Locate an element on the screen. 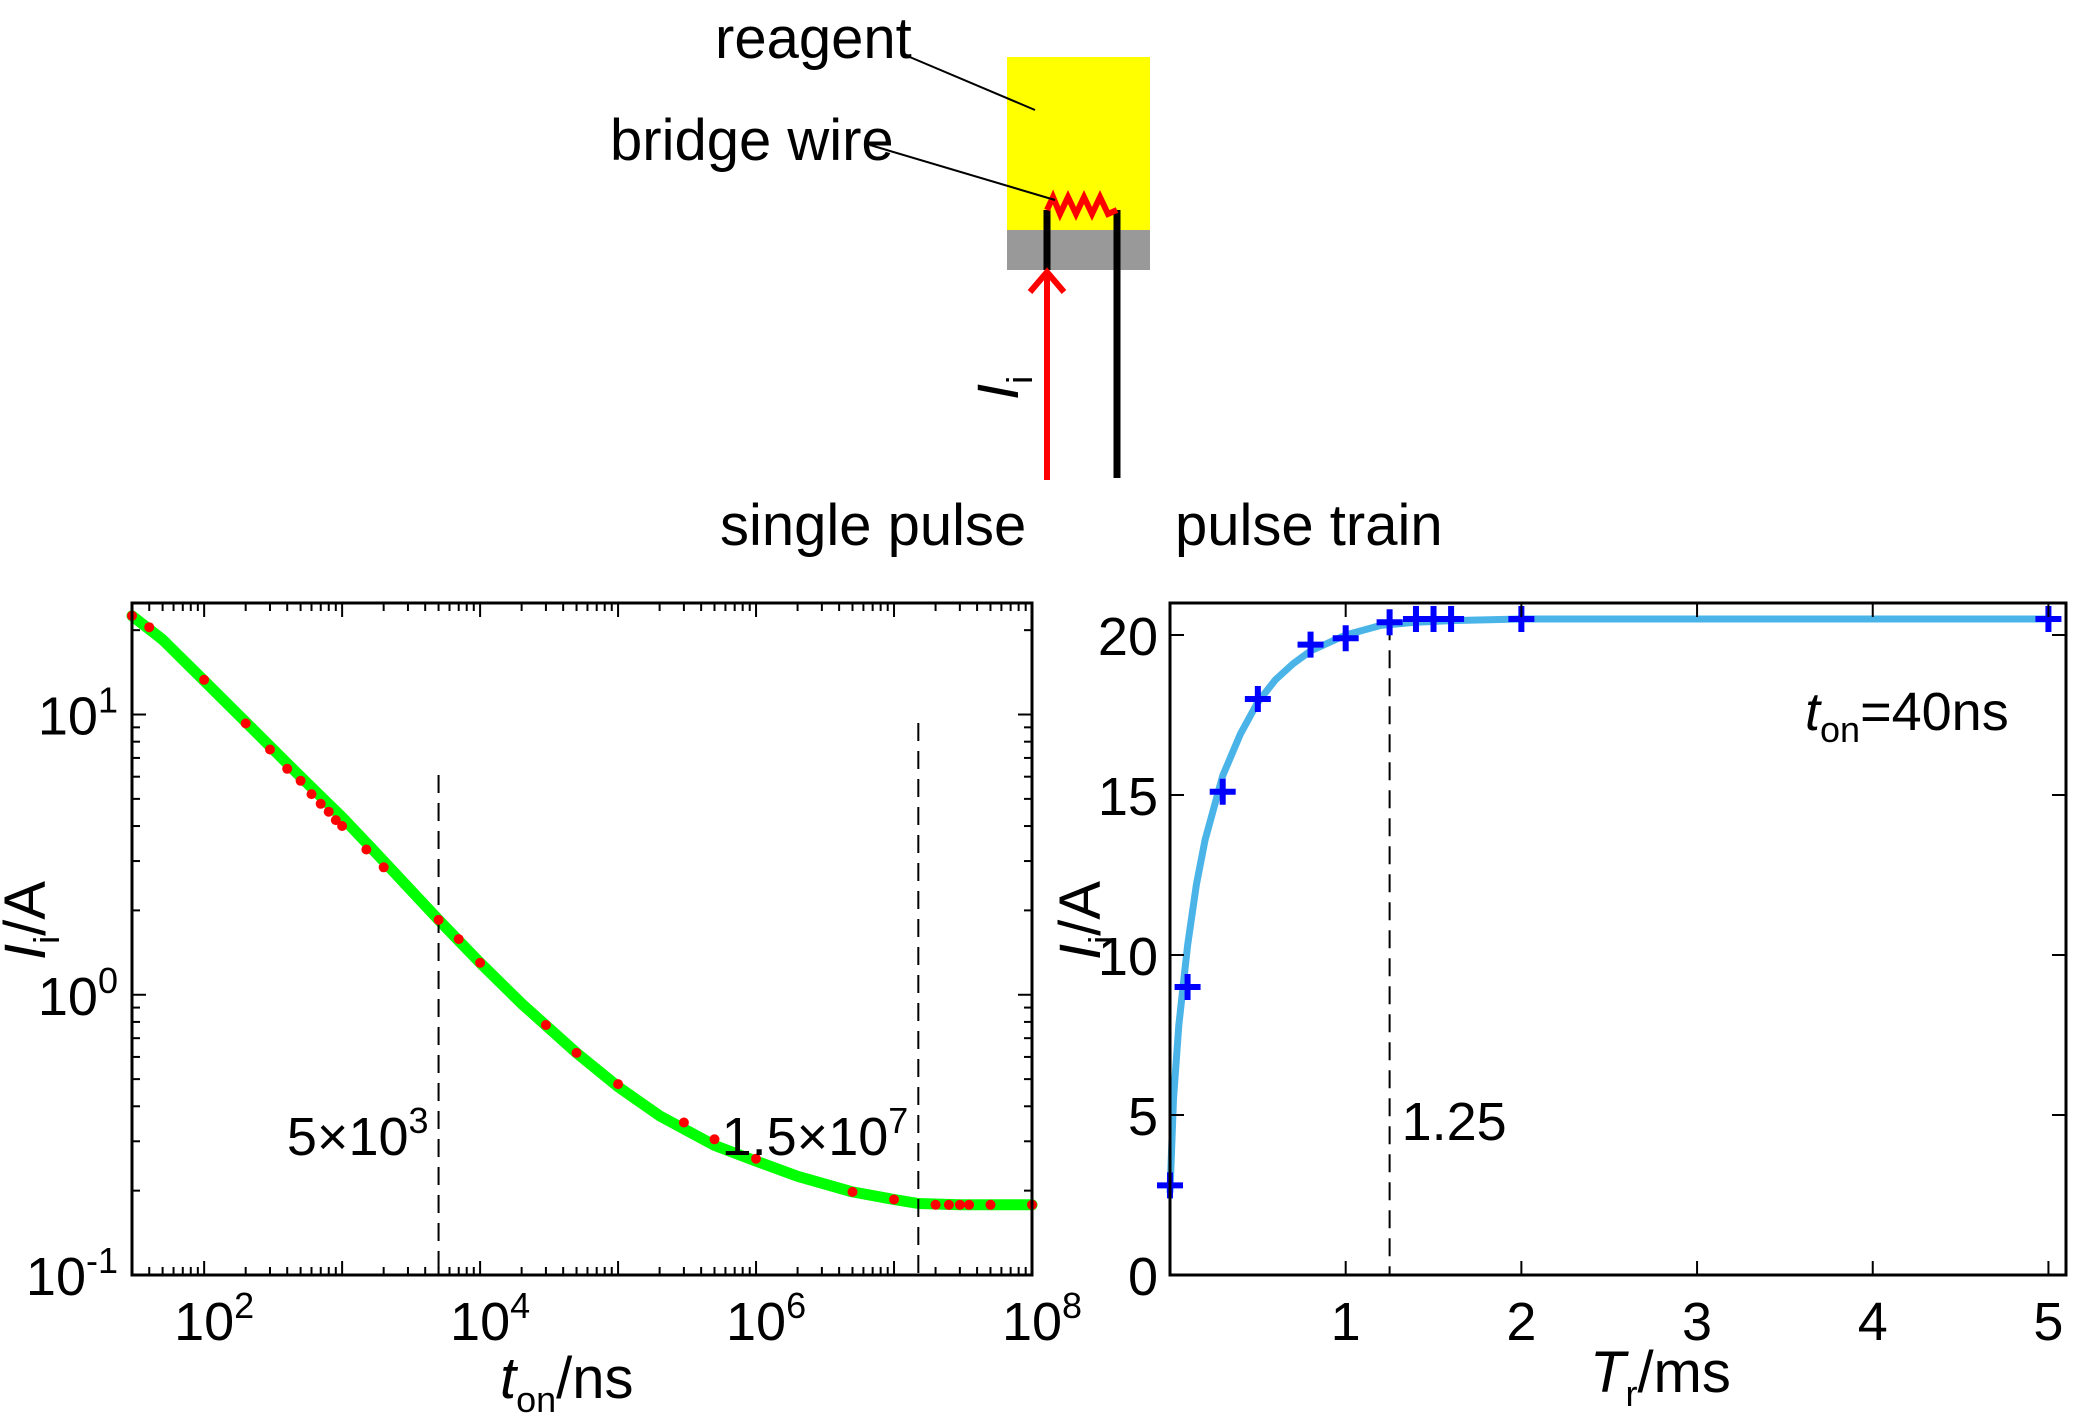  tick-exponent: 8 is located at coordinates (1072, 1305).